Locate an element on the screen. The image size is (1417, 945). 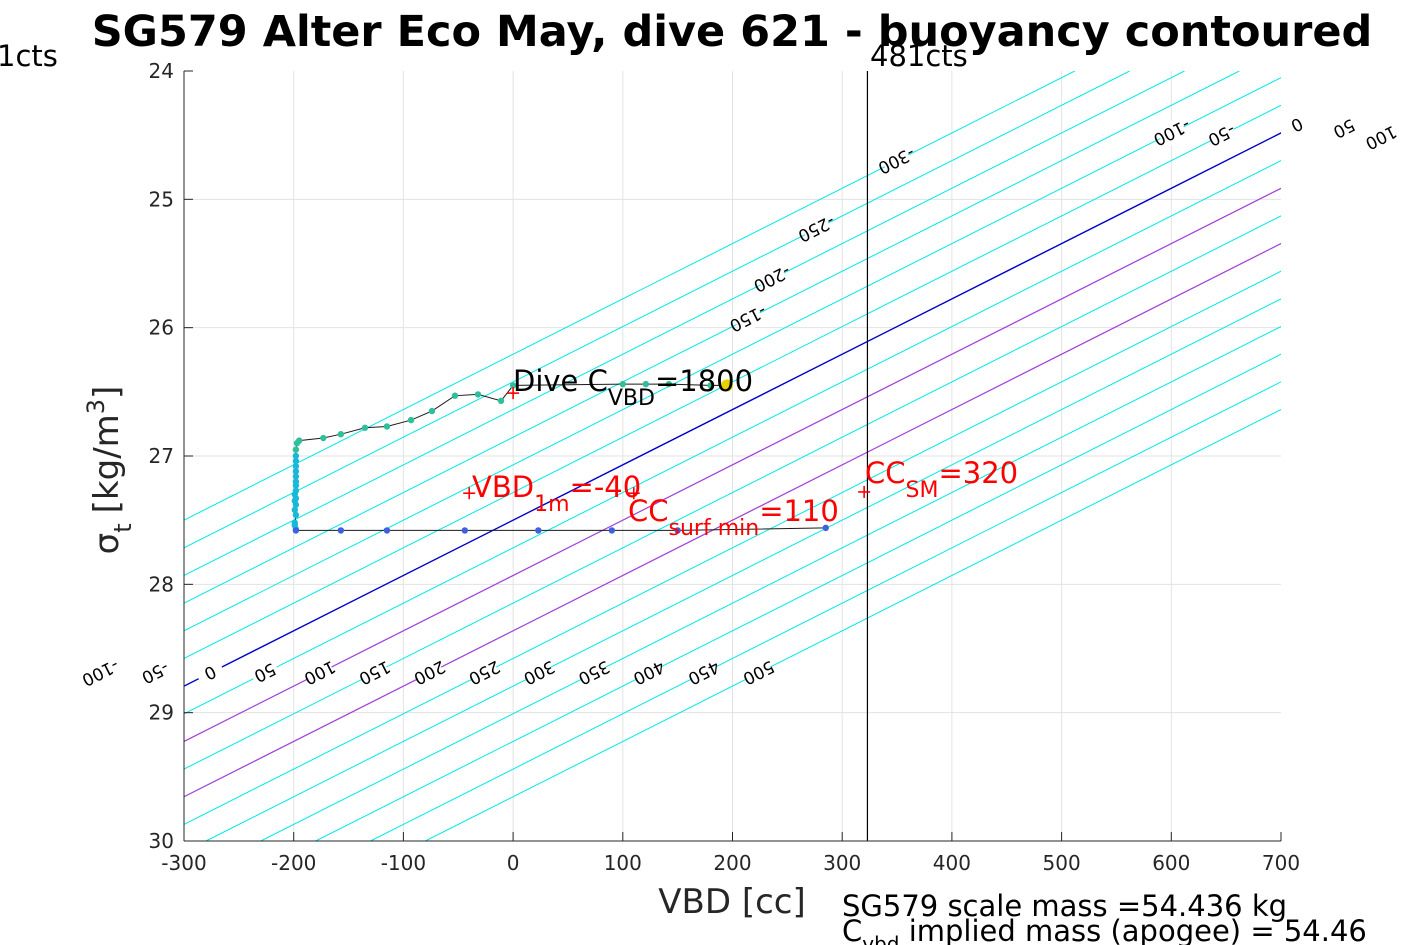
y-tick-label: 26 is located at coordinates (161, 328).